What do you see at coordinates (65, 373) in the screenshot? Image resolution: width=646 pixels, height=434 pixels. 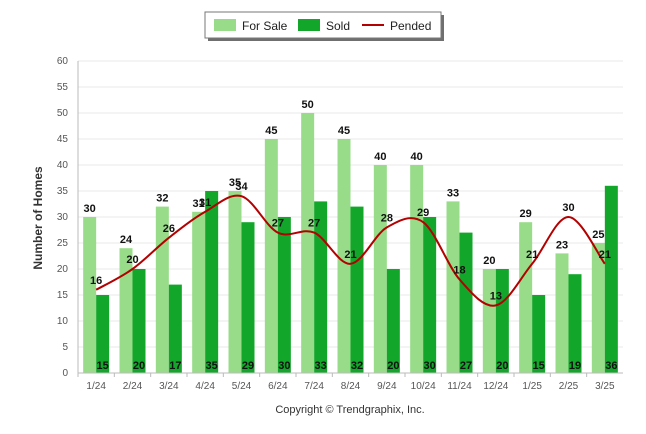 I see `y-tick-label: 0` at bounding box center [65, 373].